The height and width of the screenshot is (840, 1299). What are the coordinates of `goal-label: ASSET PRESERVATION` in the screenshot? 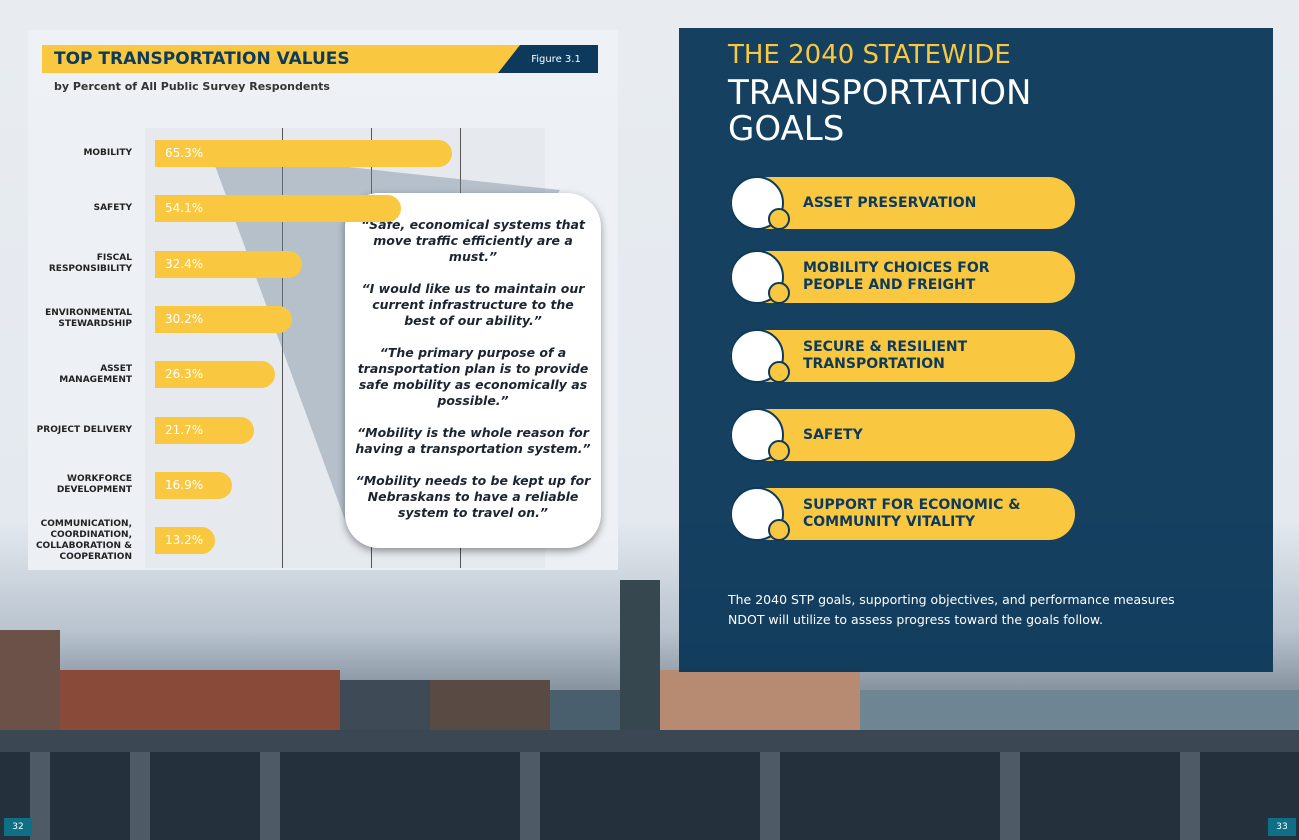 It's located at (890, 202).